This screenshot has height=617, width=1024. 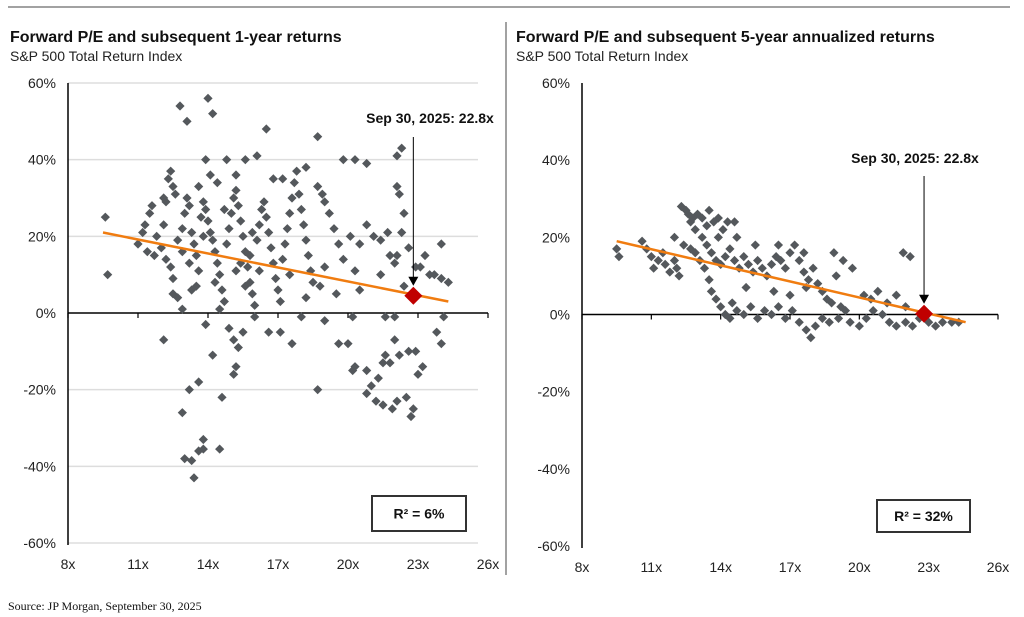 I want to click on x-tick-label: 8x, so click(x=582, y=567).